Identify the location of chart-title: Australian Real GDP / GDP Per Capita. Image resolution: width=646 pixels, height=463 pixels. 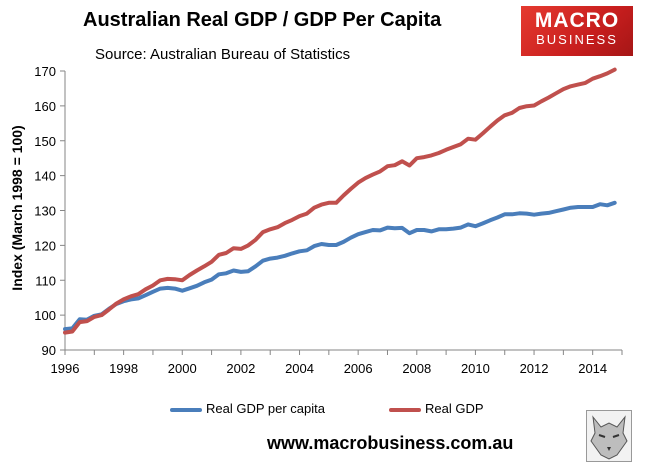
(262, 20).